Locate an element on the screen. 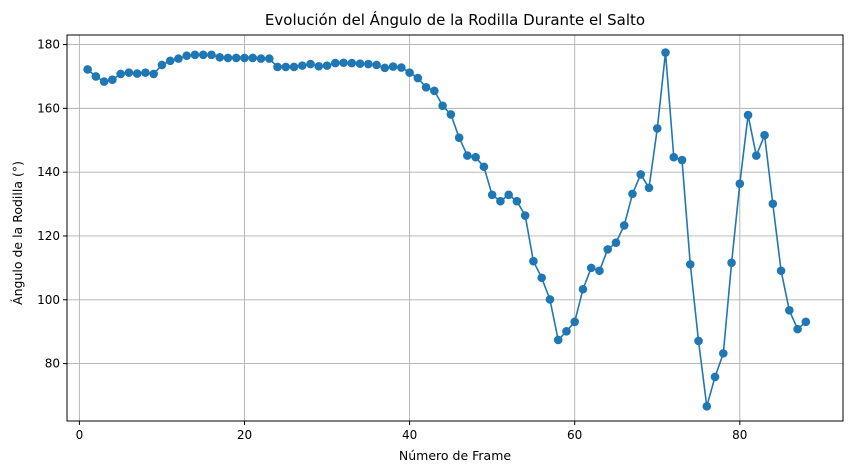 The width and height of the screenshot is (852, 473). y-tick-label: 80 is located at coordinates (52, 364).